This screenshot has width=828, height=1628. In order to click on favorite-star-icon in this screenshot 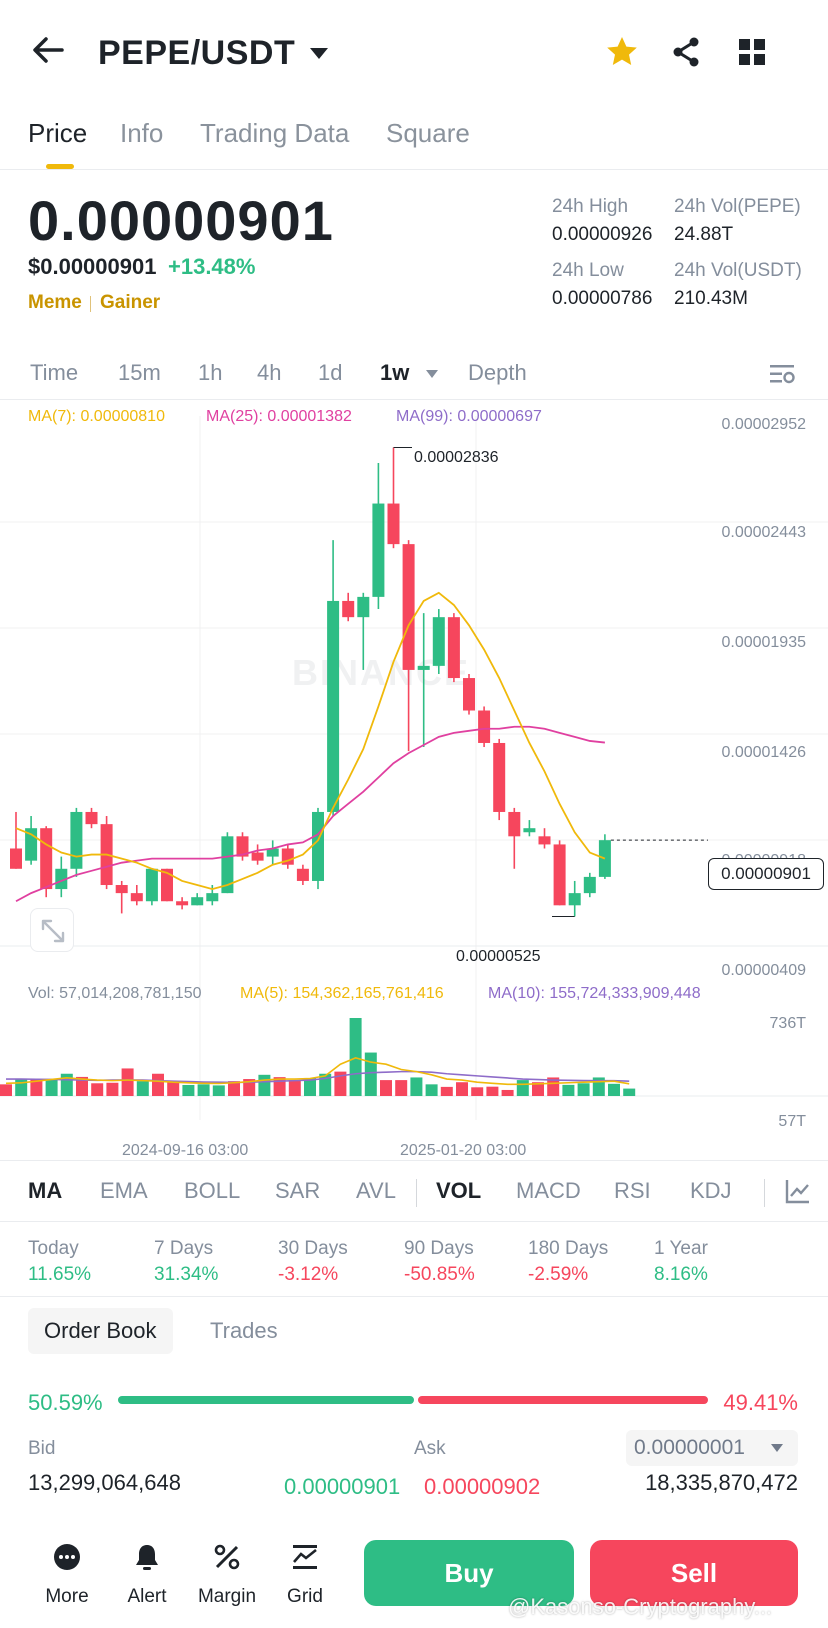, I will do `click(622, 52)`.